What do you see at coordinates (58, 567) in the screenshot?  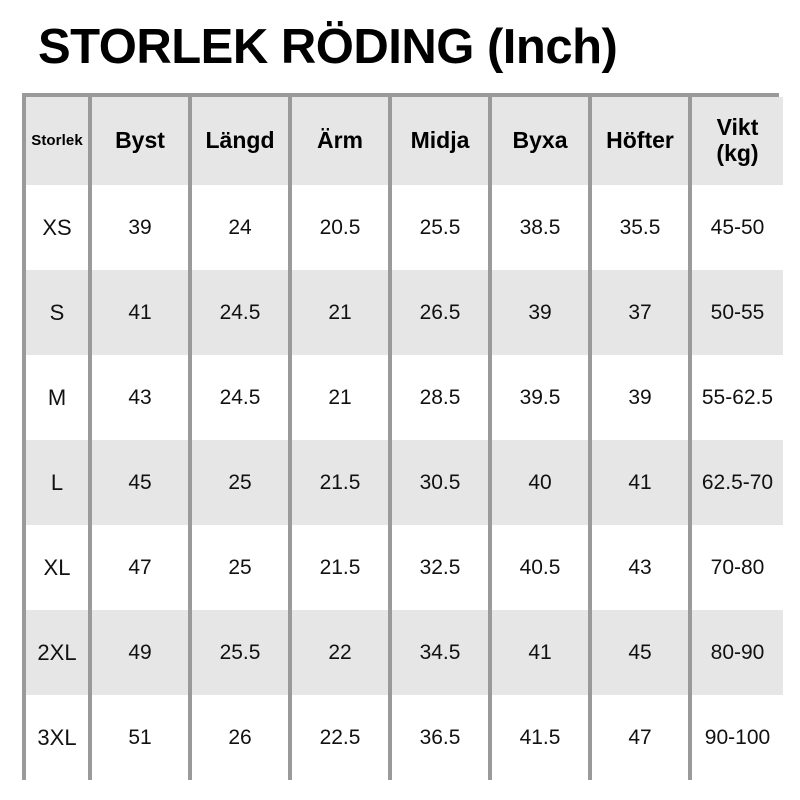 I see `cell-size: XL` at bounding box center [58, 567].